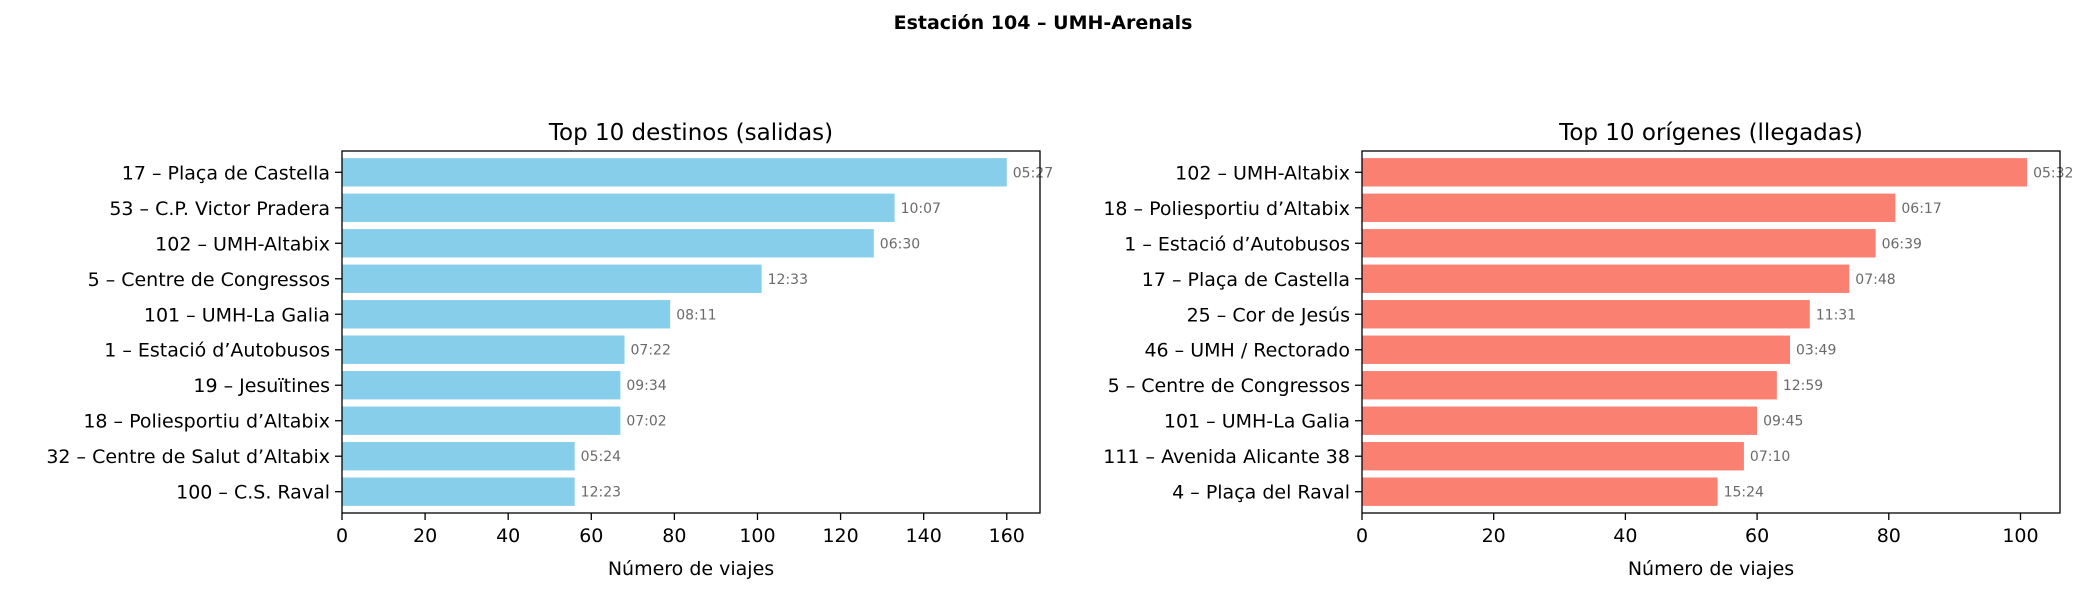  I want to click on bar-annotation: 10:07, so click(921, 209).